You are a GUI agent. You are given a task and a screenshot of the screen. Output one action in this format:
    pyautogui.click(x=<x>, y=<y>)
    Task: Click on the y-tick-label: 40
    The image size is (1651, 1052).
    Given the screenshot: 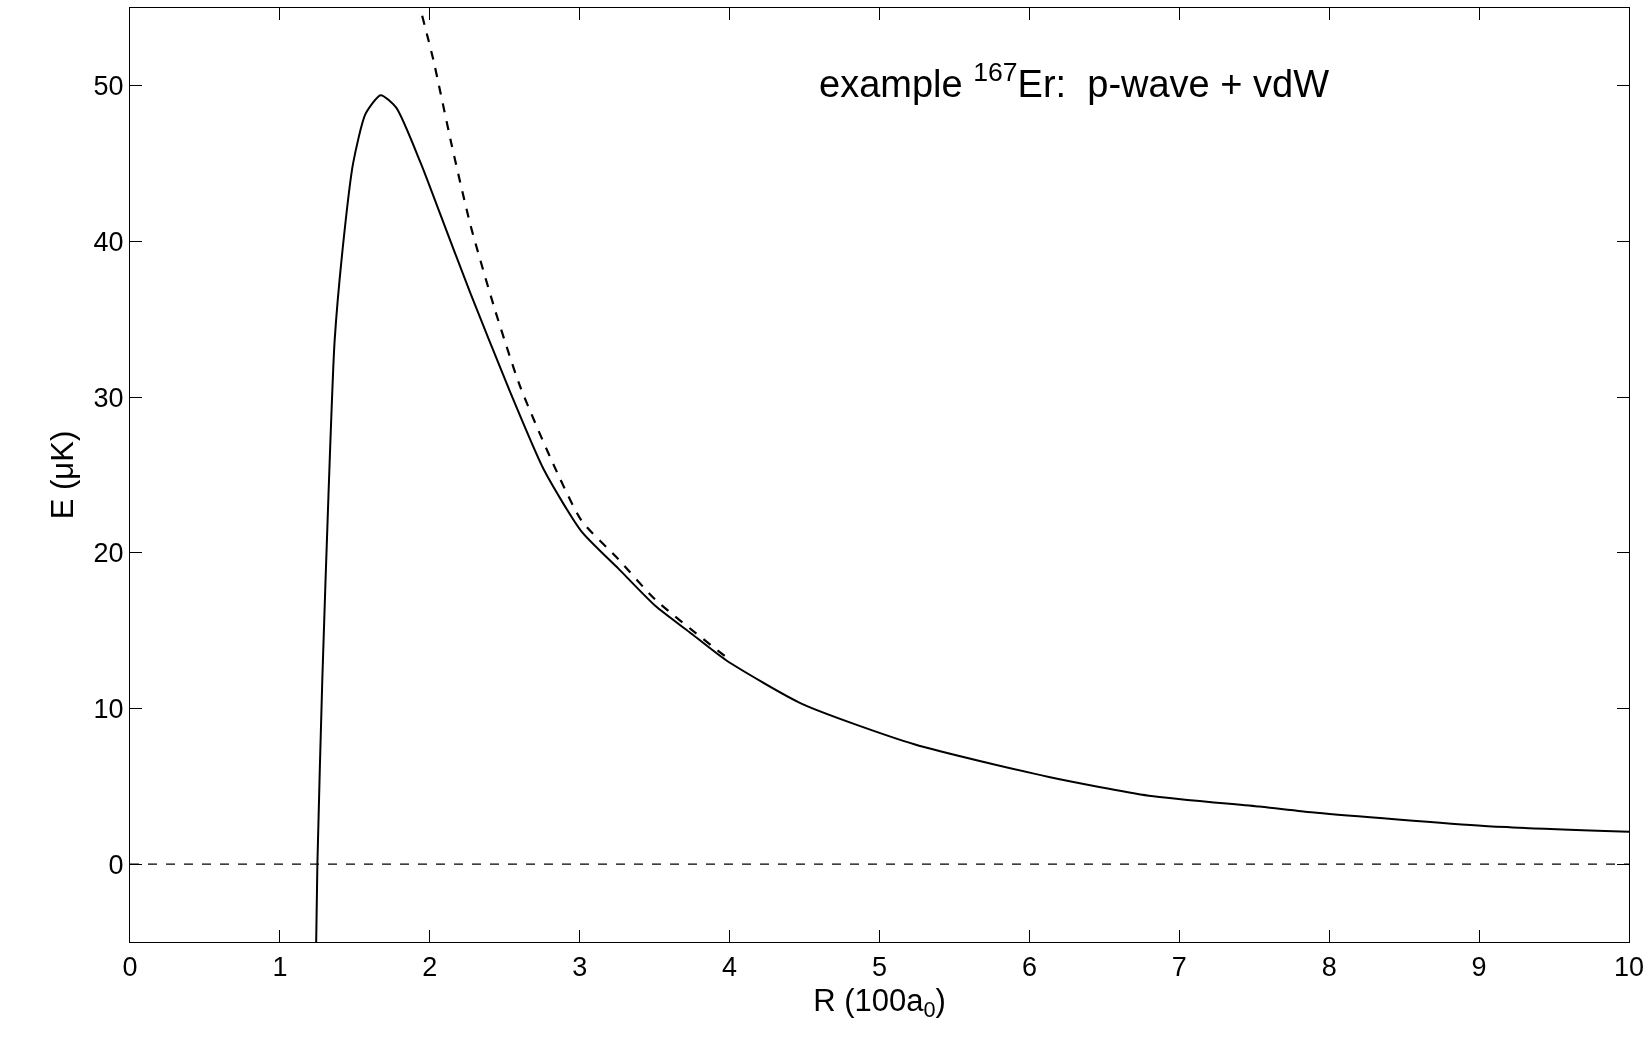 What is the action you would take?
    pyautogui.click(x=108, y=241)
    